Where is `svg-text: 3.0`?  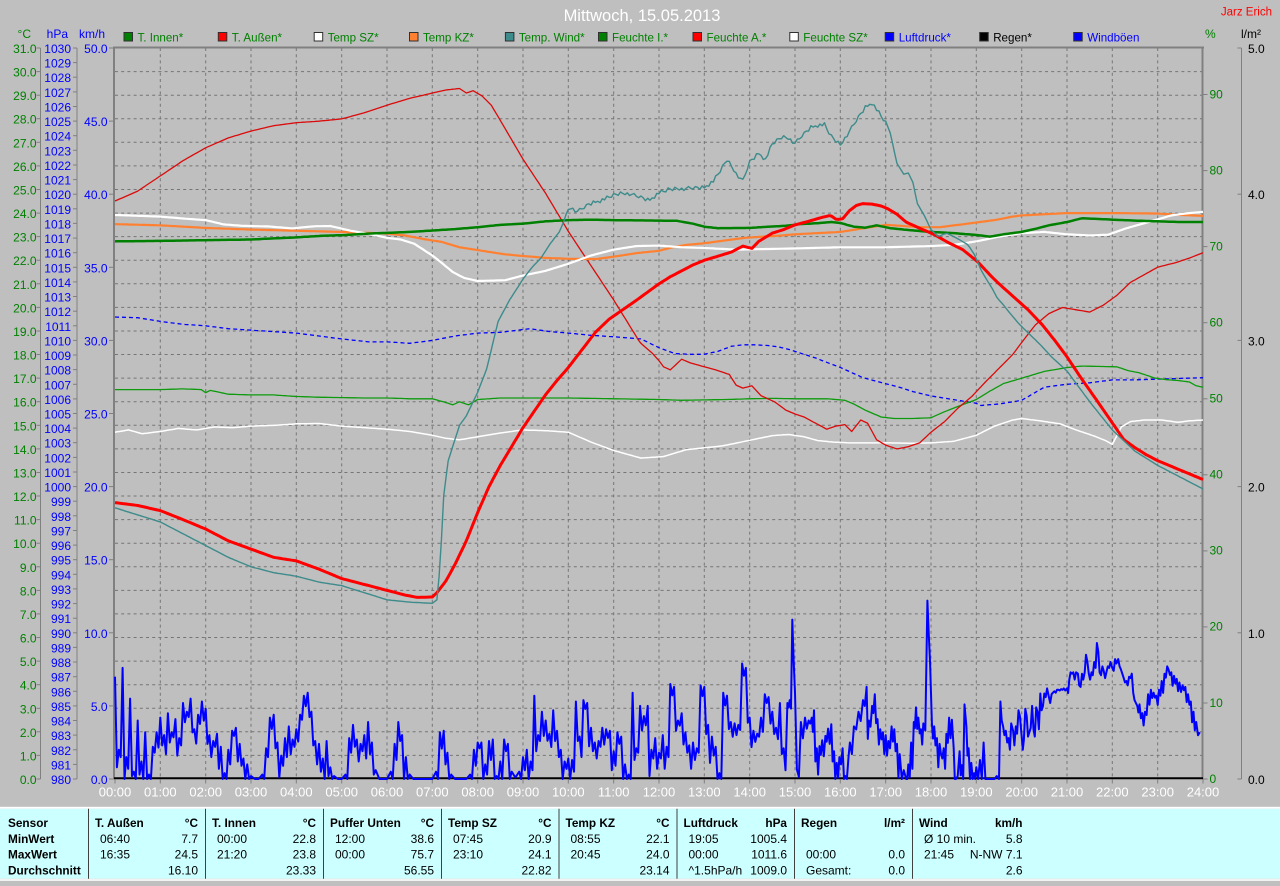 svg-text: 3.0 is located at coordinates (28, 709).